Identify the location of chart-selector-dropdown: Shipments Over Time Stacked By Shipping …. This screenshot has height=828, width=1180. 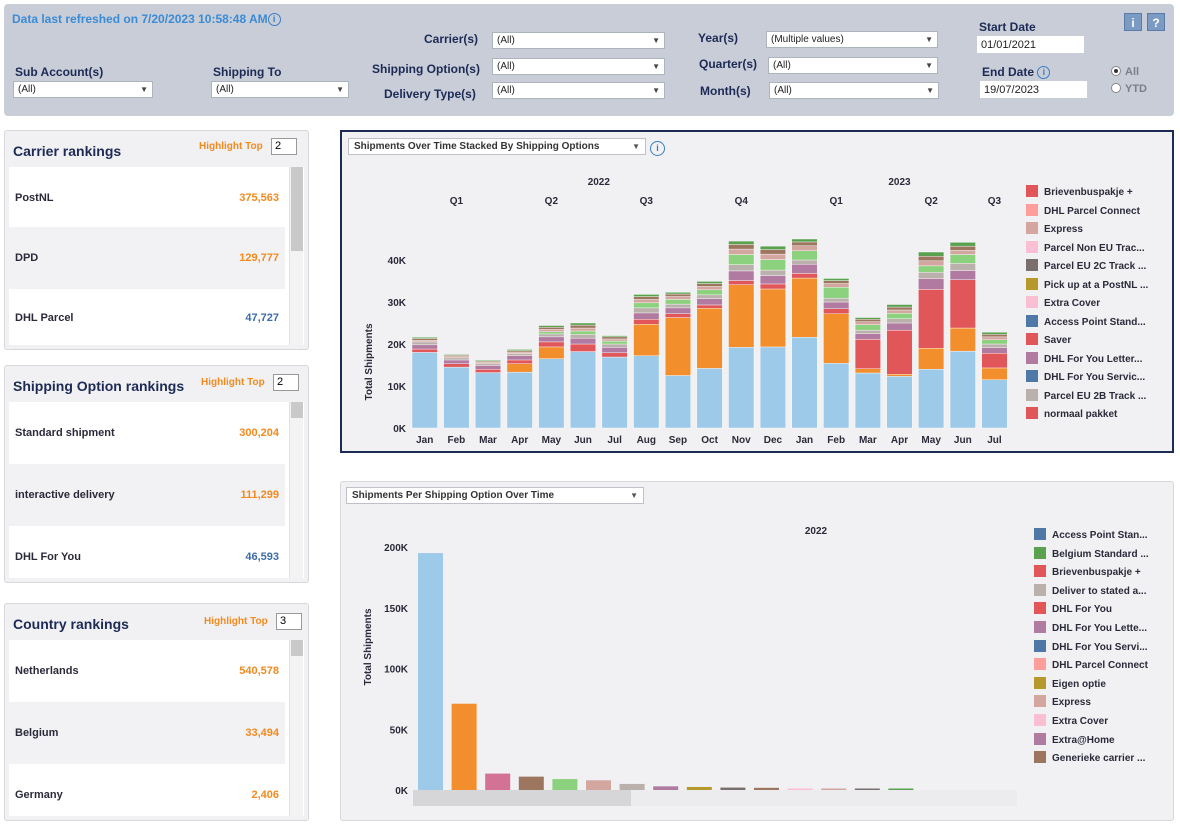
(497, 146).